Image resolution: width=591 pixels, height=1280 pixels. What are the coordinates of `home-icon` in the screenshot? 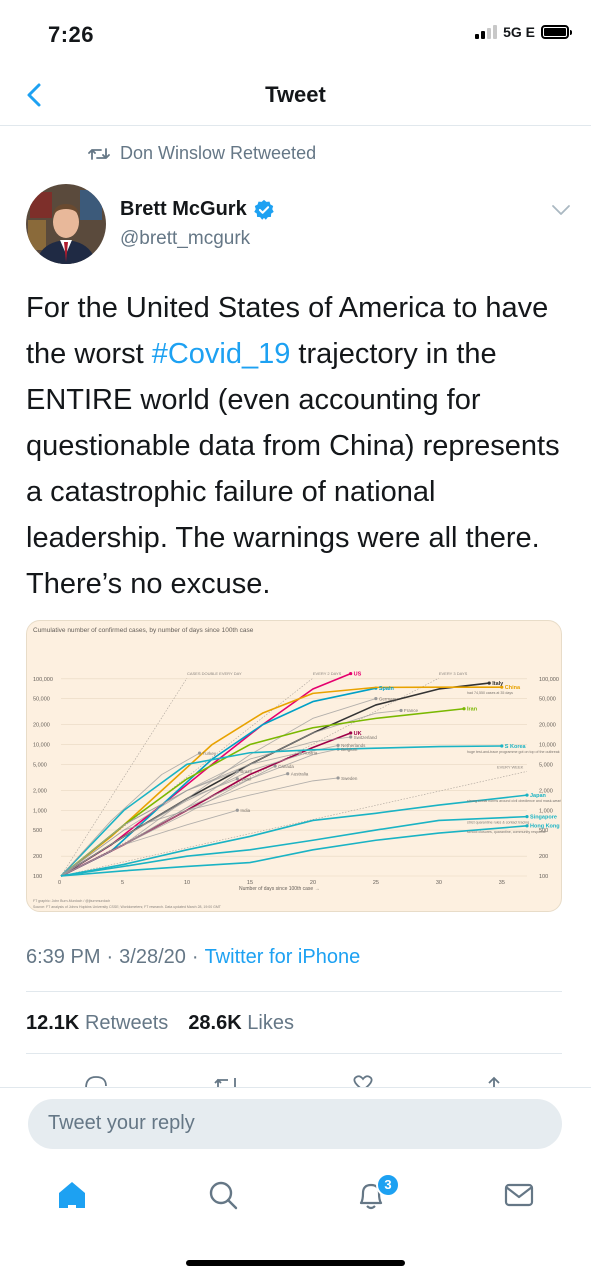 It's located at (72, 1195).